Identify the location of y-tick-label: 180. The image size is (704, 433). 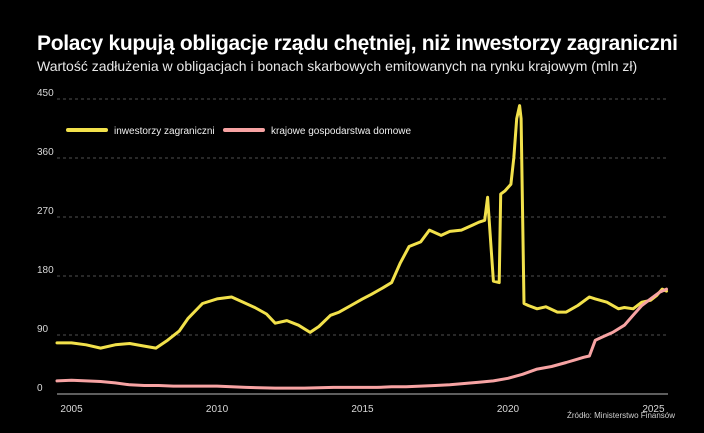
(45, 270).